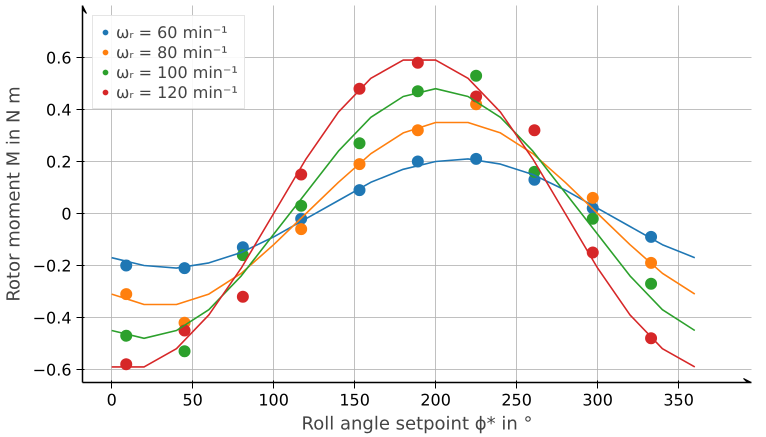  I want to click on x-tick-label: 0, so click(111, 400).